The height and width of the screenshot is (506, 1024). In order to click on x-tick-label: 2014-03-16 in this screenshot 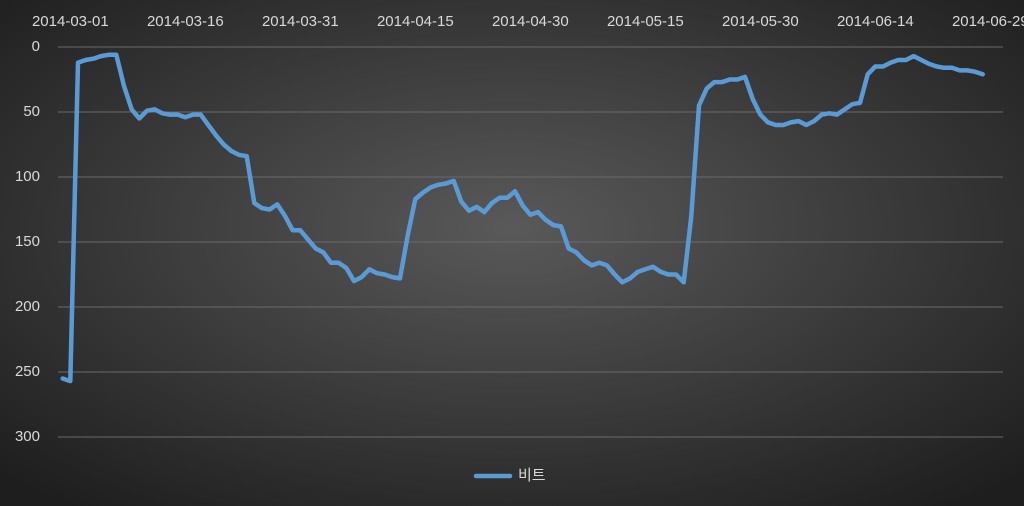, I will do `click(185, 21)`.